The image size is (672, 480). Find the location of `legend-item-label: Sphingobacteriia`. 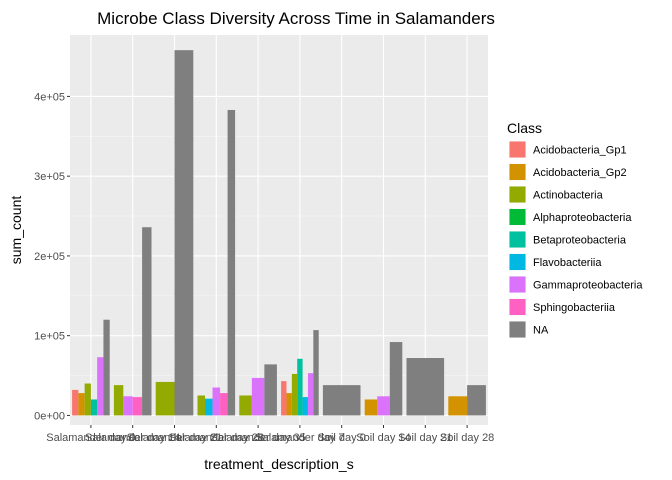

legend-item-label: Sphingobacteriia is located at coordinates (574, 308).